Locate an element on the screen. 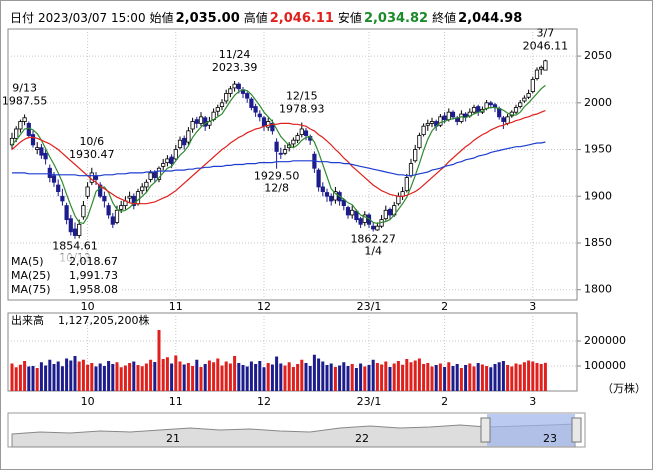 The height and width of the screenshot is (470, 653). header-text: 2,044.98 is located at coordinates (490, 18).